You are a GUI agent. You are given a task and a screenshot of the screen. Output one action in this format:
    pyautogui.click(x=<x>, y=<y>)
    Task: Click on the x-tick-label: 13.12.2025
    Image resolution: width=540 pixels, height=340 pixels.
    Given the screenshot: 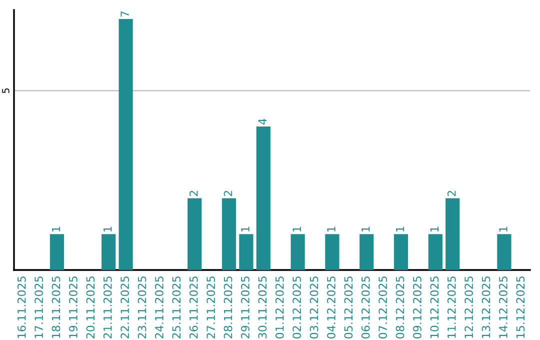 What is the action you would take?
    pyautogui.click(x=486, y=307)
    